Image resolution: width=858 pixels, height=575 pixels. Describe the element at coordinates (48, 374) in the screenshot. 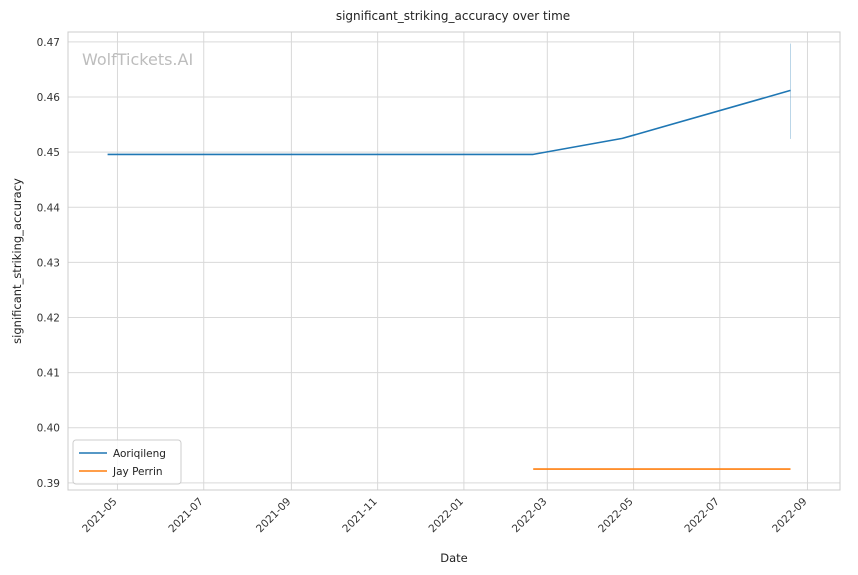

I see `y-tick-label: 0.41` at that location.